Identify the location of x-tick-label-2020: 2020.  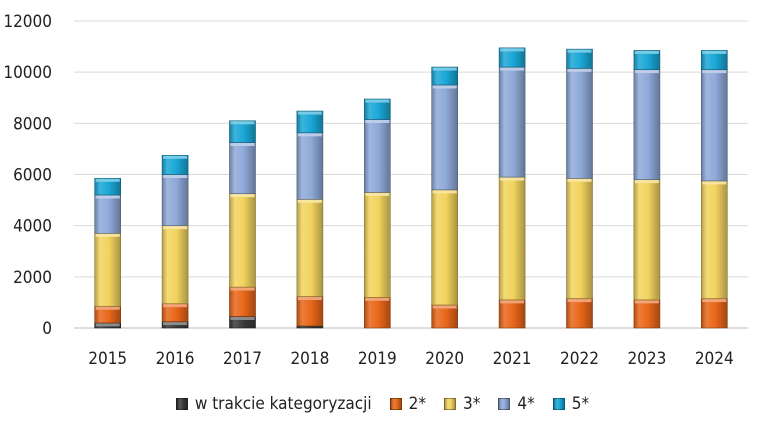
(444, 359).